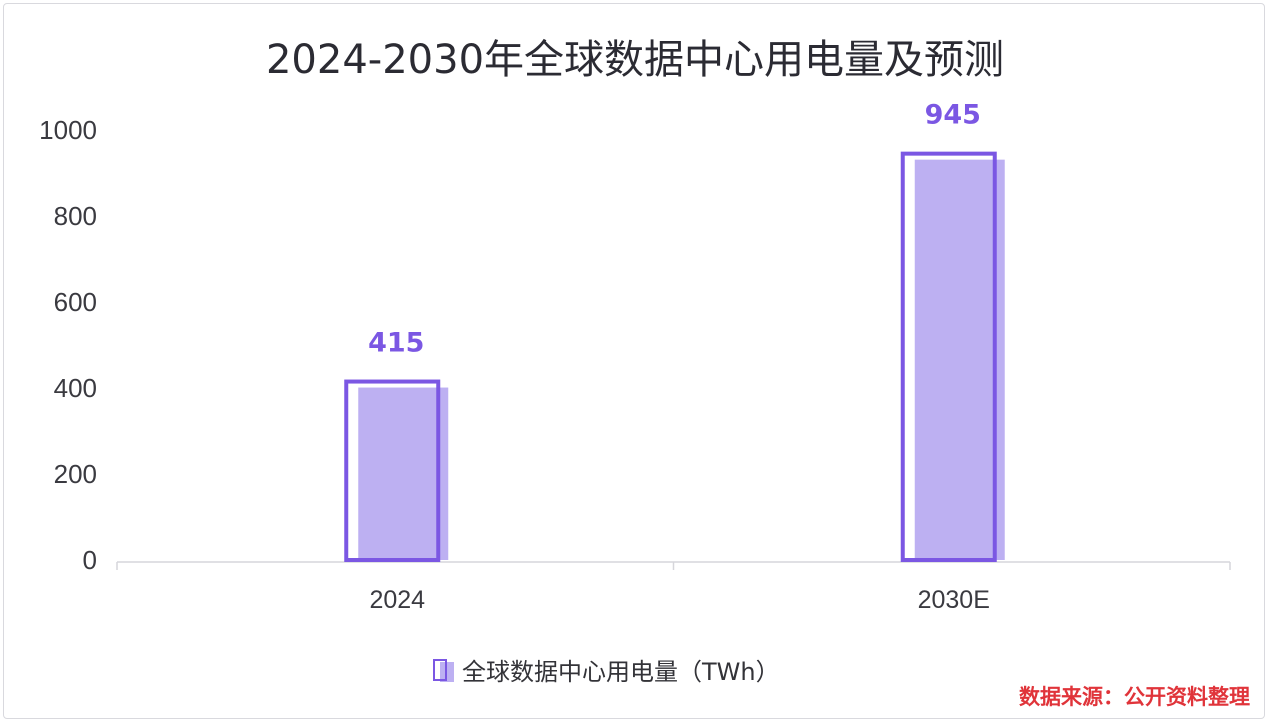 This screenshot has height=724, width=1270. Describe the element at coordinates (75, 388) in the screenshot. I see `y-tick-label: 400` at that location.